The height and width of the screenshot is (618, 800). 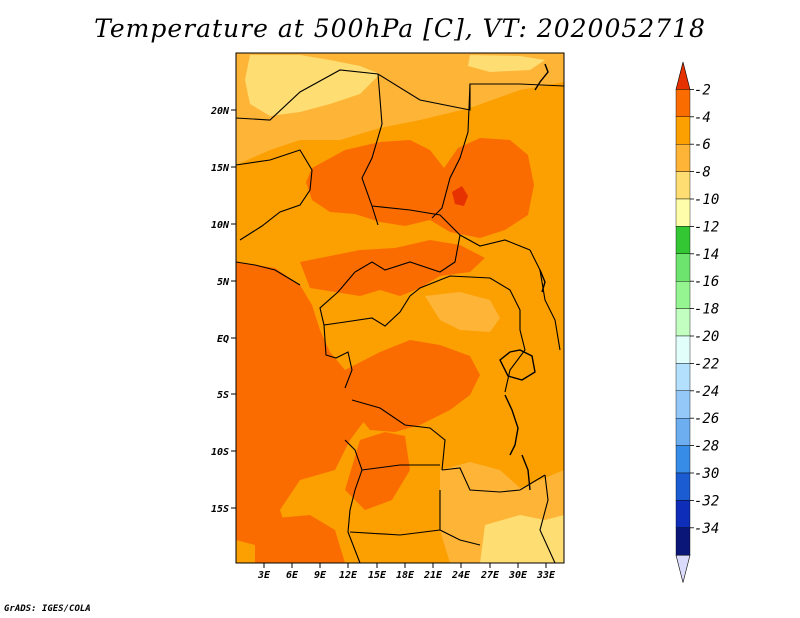 I want to click on colorbar-label-0: -2, so click(x=702, y=90).